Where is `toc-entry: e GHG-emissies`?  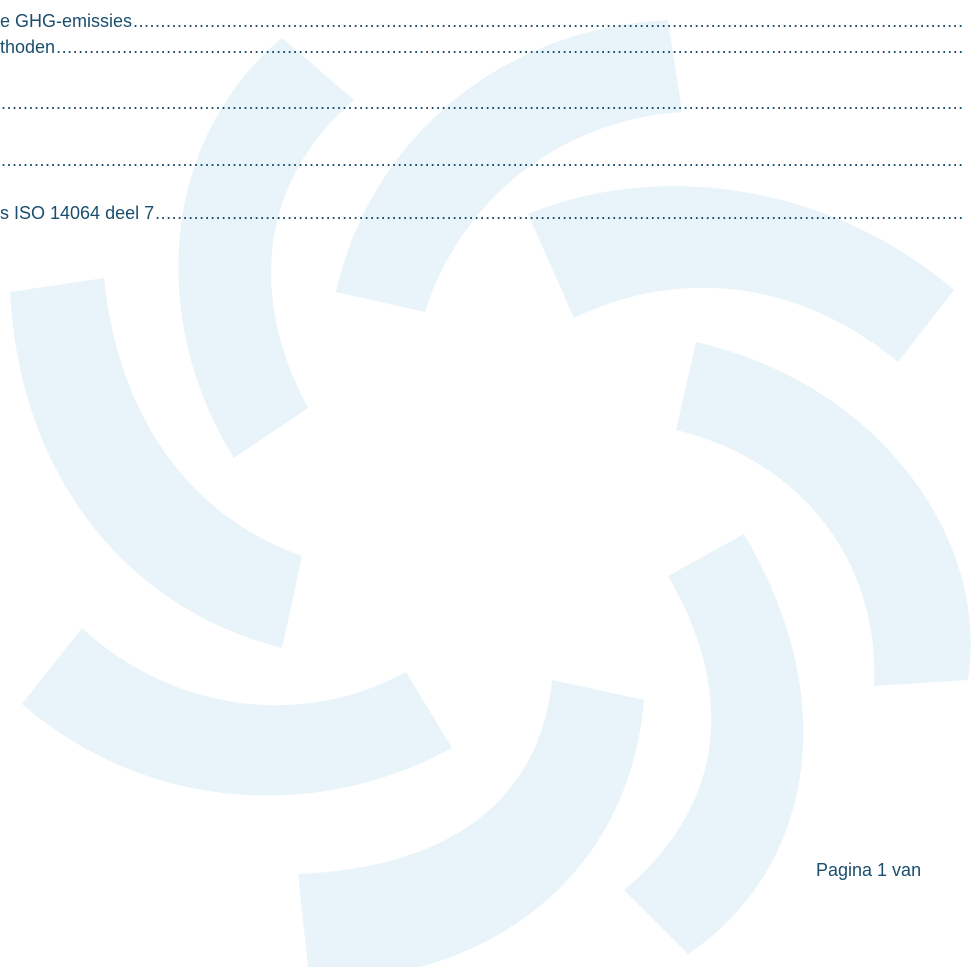
toc-entry: e GHG-emissies is located at coordinates (481, 18).